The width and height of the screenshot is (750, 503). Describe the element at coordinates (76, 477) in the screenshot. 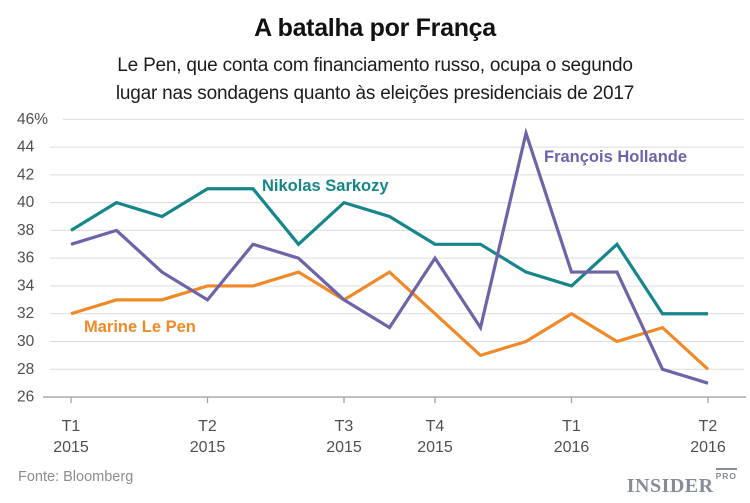

I see `source-note: Fonte: Bloomberg` at that location.